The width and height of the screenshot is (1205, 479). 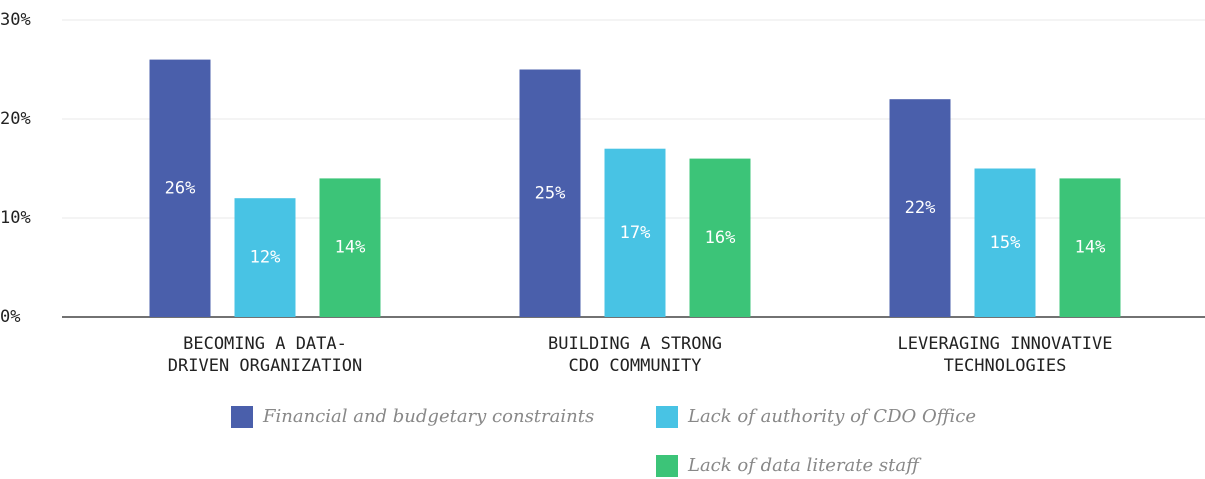 What do you see at coordinates (634, 366) in the screenshot?
I see `x-tick-label: CDO COMMUNITY` at bounding box center [634, 366].